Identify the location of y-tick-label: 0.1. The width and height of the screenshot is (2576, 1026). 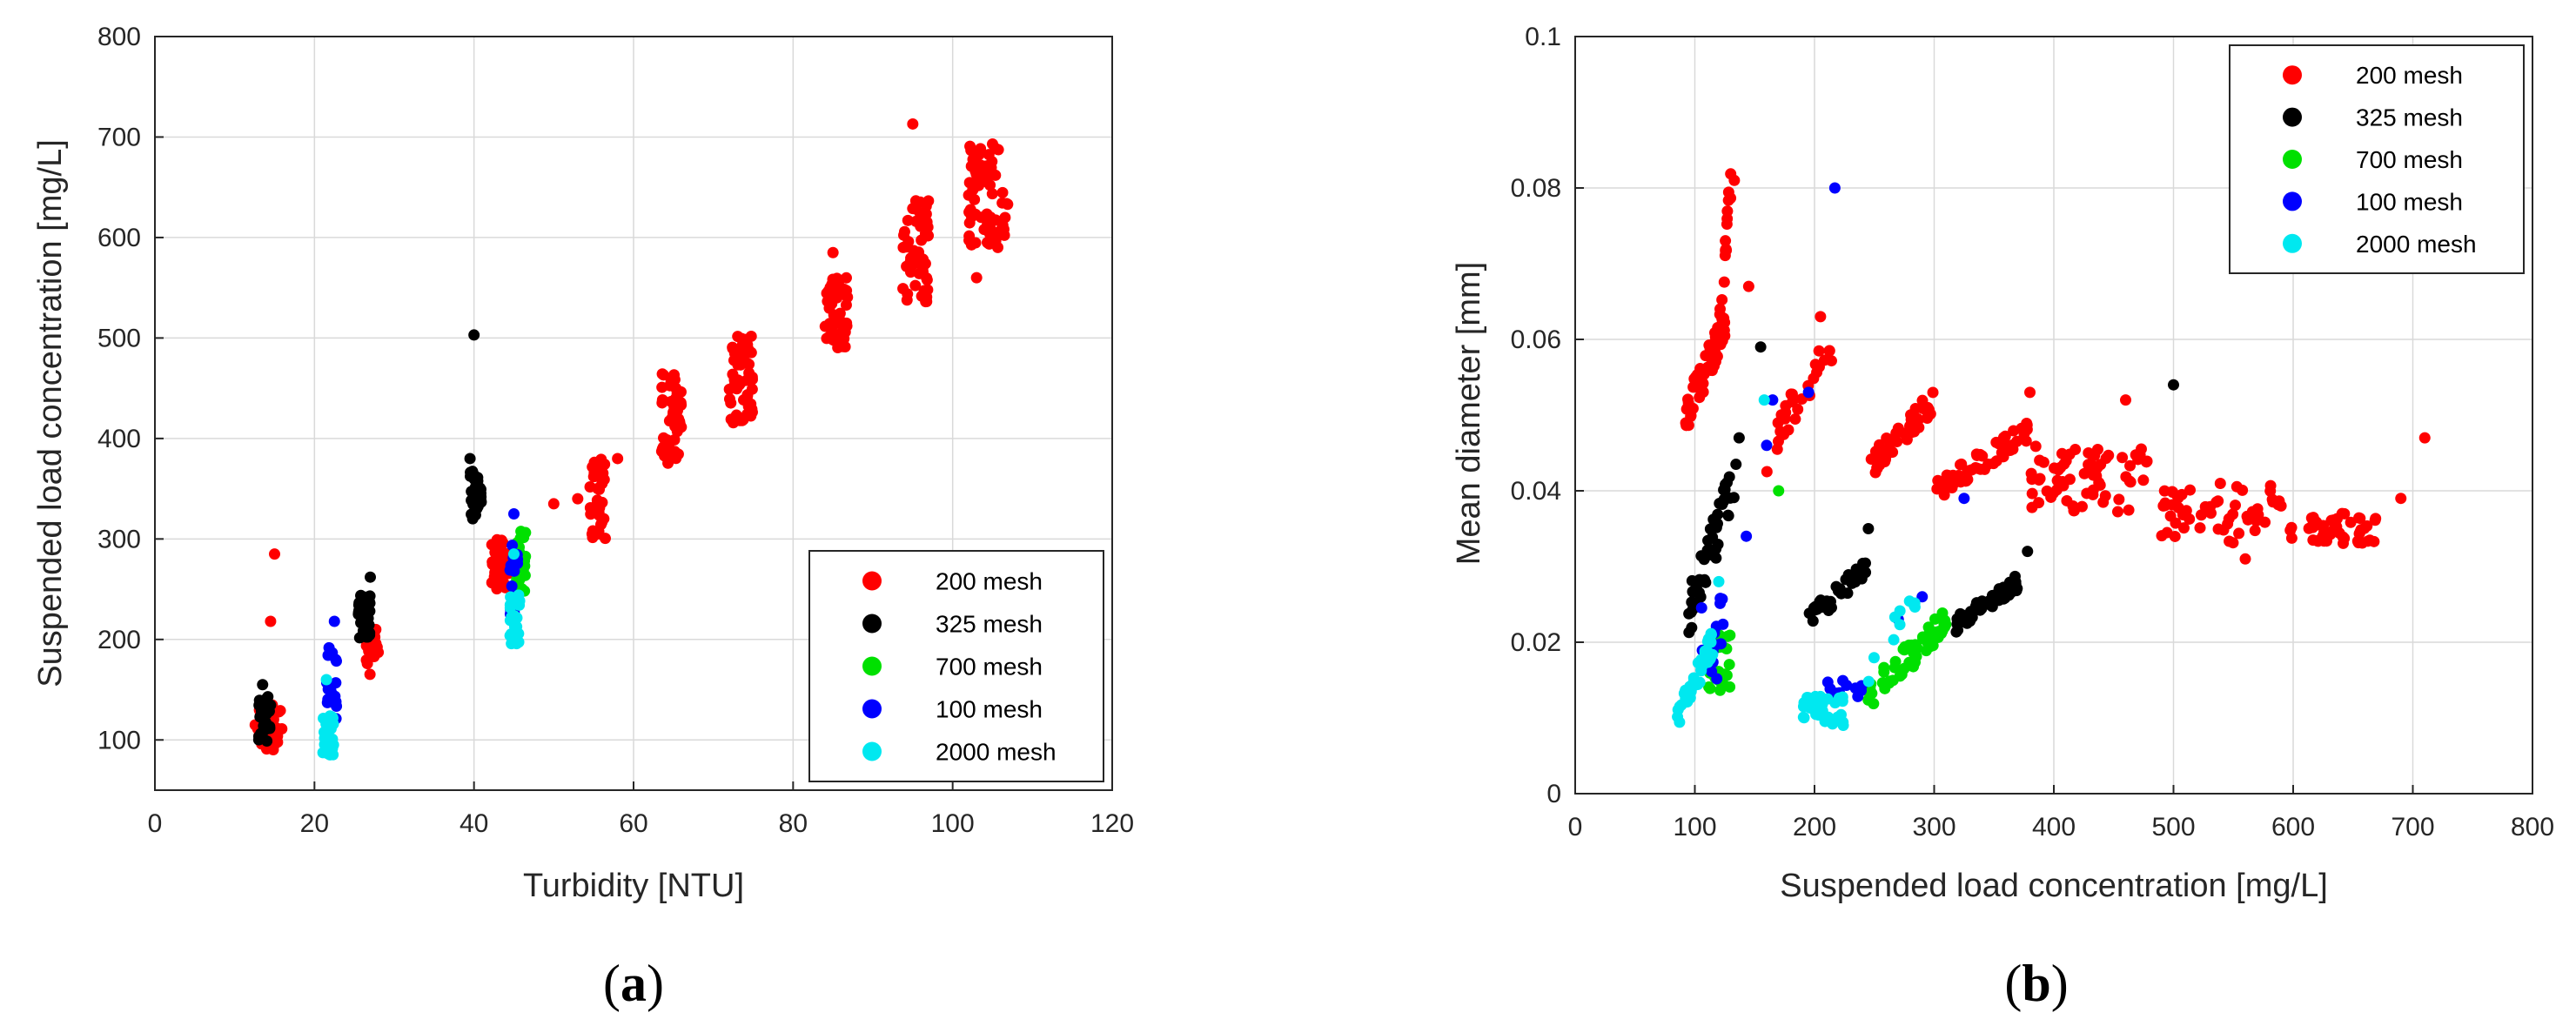
(1543, 37).